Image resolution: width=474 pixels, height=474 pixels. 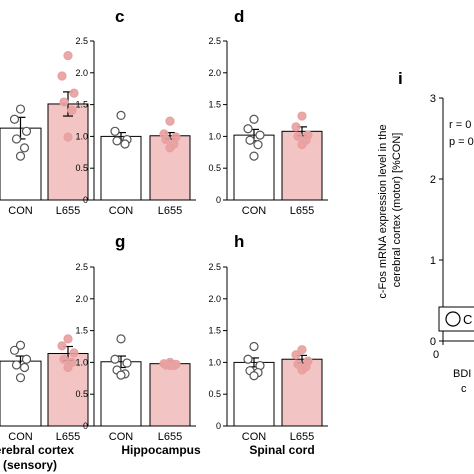 I want to click on panel-letter-d: d, so click(x=239, y=16).